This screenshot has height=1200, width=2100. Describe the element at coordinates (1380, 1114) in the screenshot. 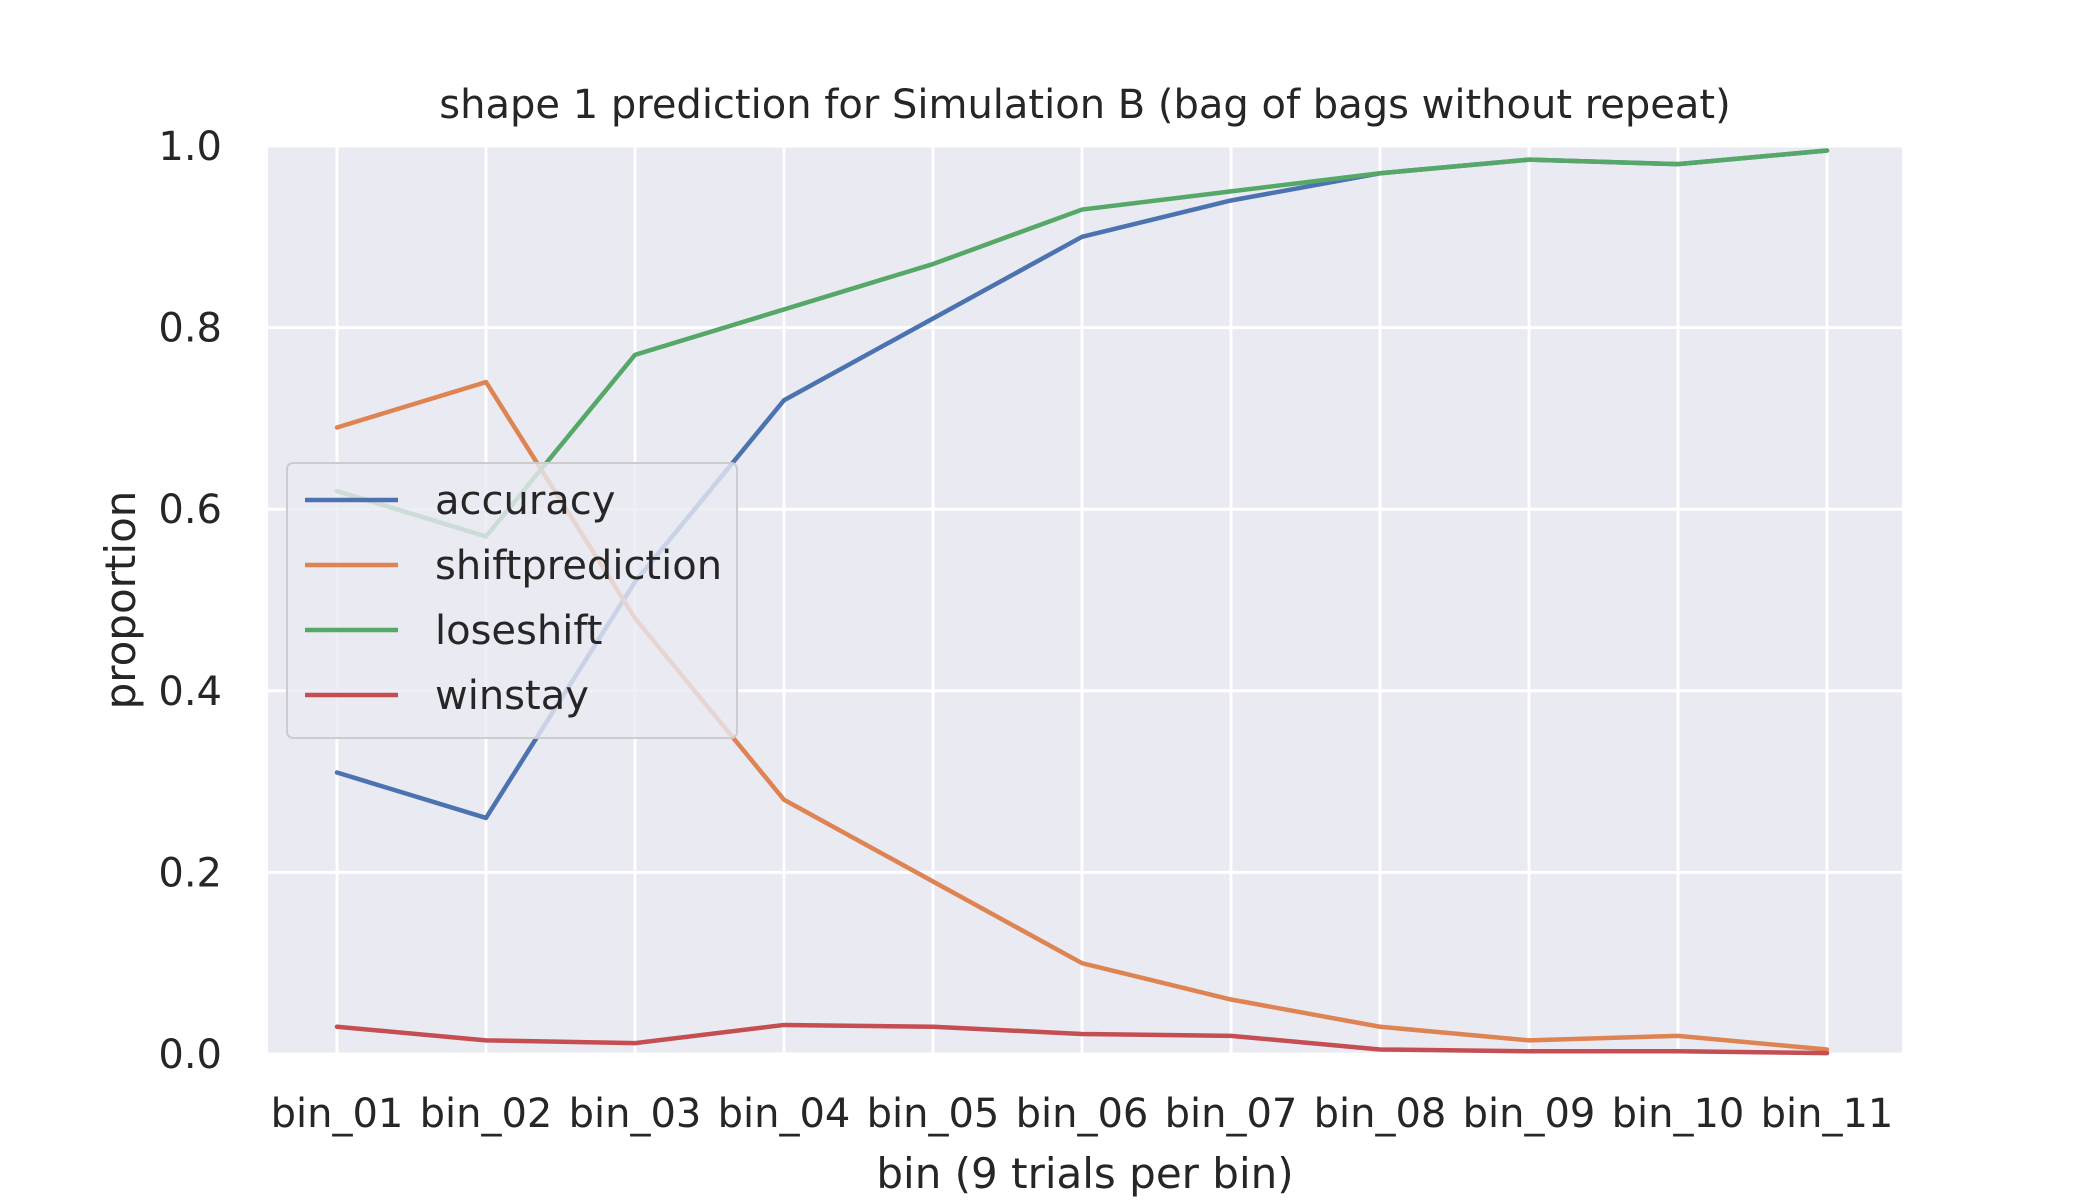

I see `x-tick-label: bin_08` at that location.